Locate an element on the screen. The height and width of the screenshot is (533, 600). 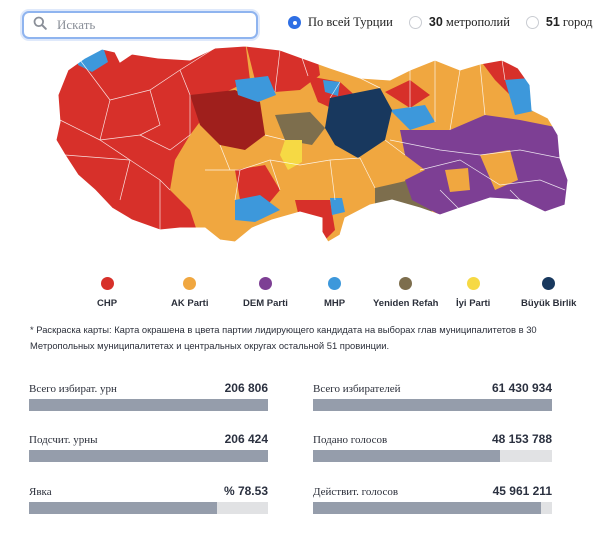
legend-label: İyi Parti is located at coordinates (473, 303).